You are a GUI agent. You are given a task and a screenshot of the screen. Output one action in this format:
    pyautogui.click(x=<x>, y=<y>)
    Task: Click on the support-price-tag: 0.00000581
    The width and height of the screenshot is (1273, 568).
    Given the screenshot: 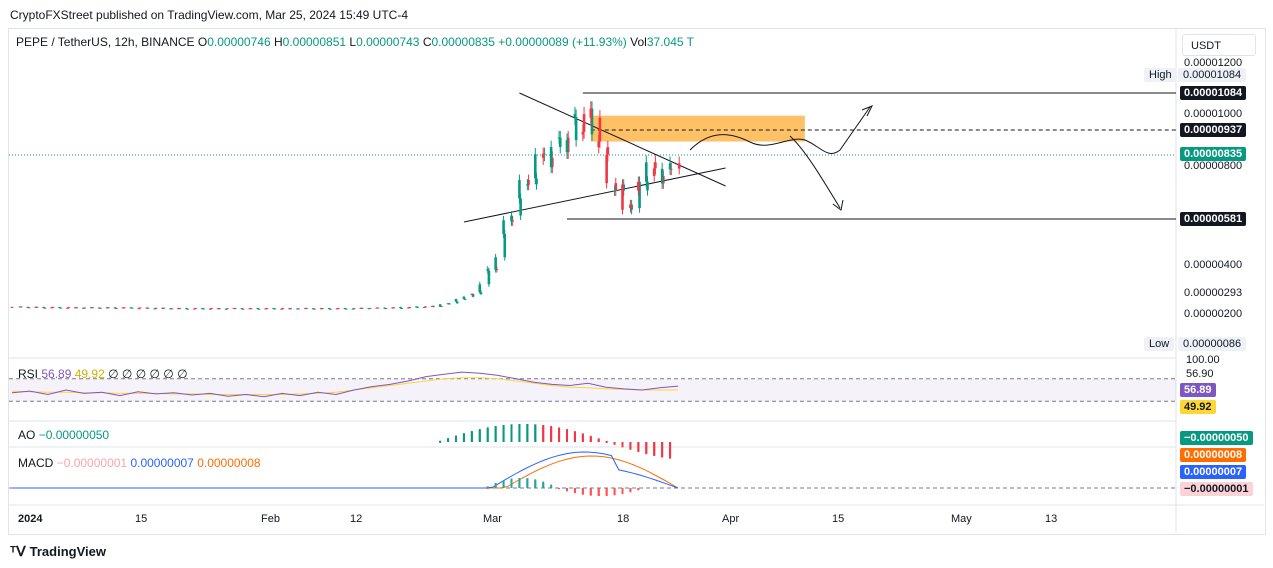 What is the action you would take?
    pyautogui.click(x=1213, y=219)
    